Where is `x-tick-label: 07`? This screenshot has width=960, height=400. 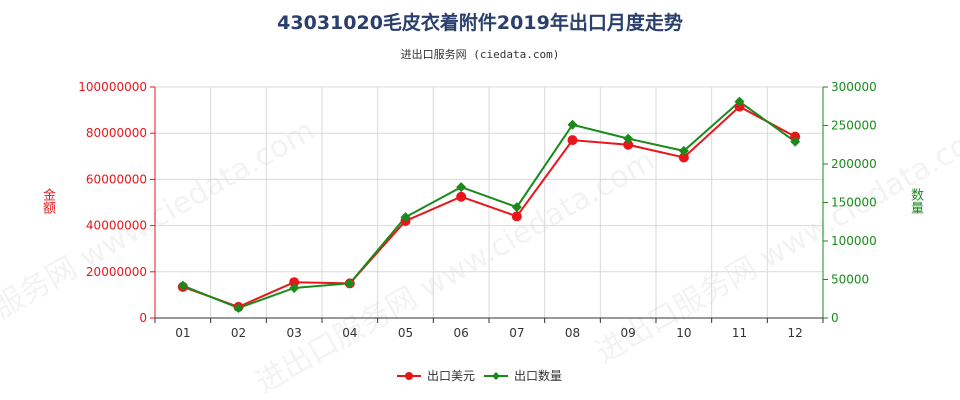
x-tick-label: 07 is located at coordinates (516, 333).